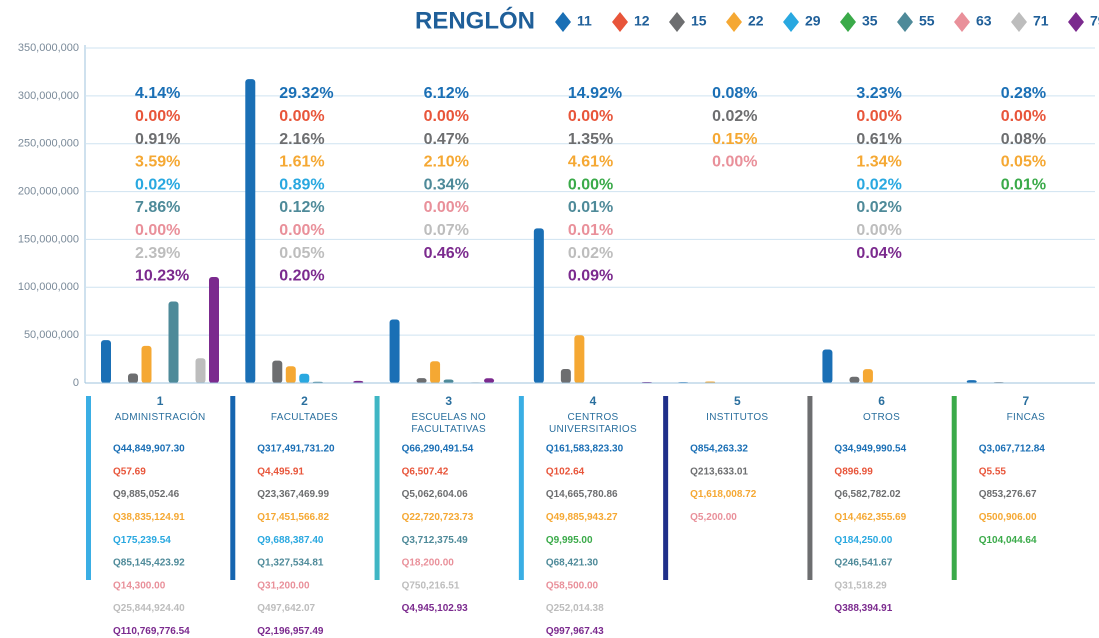 The width and height of the screenshot is (1099, 638). I want to click on category-name: ADMINISTRACIÓN, so click(160, 417).